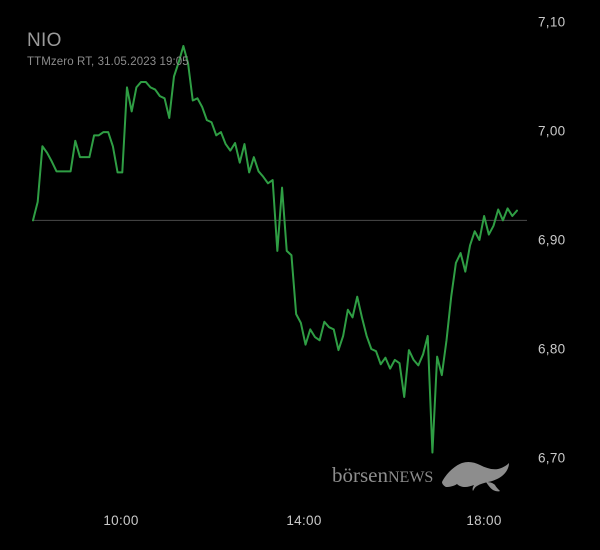  Describe the element at coordinates (552, 349) in the screenshot. I see `y-axis-tick-label: 6,80` at that location.